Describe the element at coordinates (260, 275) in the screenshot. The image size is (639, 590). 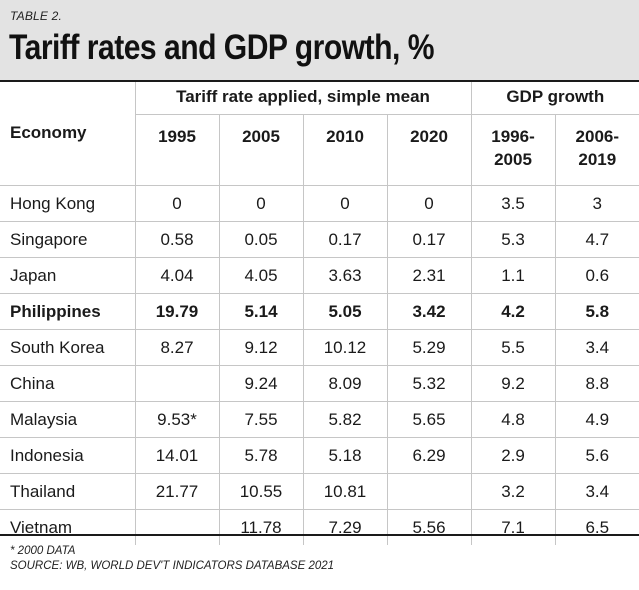
I see `tariff-cell: 4.05` at that location.